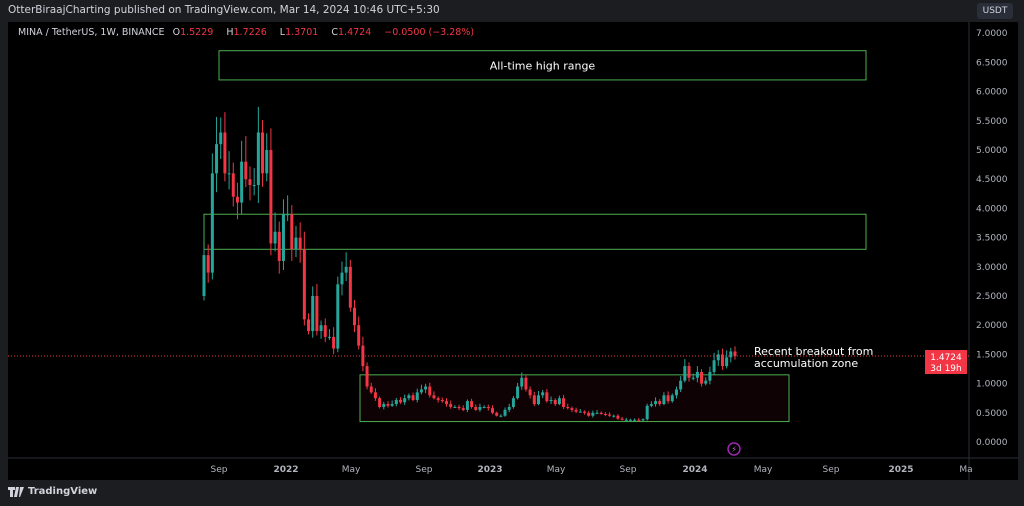 This screenshot has width=1024, height=506. I want to click on x-tick-label: 2022, so click(285, 470).